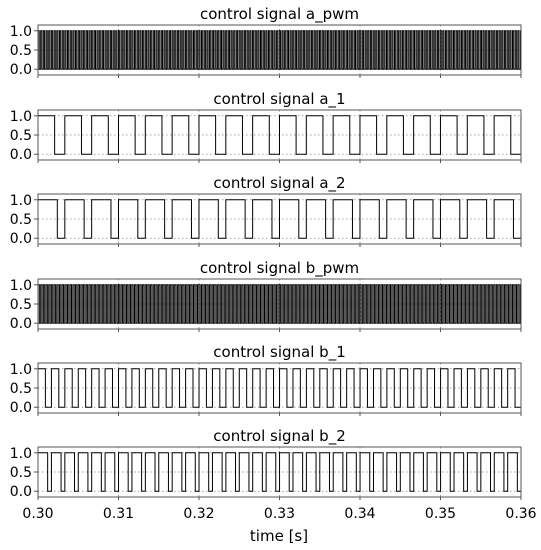 The image size is (541, 550). What do you see at coordinates (359, 514) in the screenshot?
I see `x-tick-label: 0.34` at bounding box center [359, 514].